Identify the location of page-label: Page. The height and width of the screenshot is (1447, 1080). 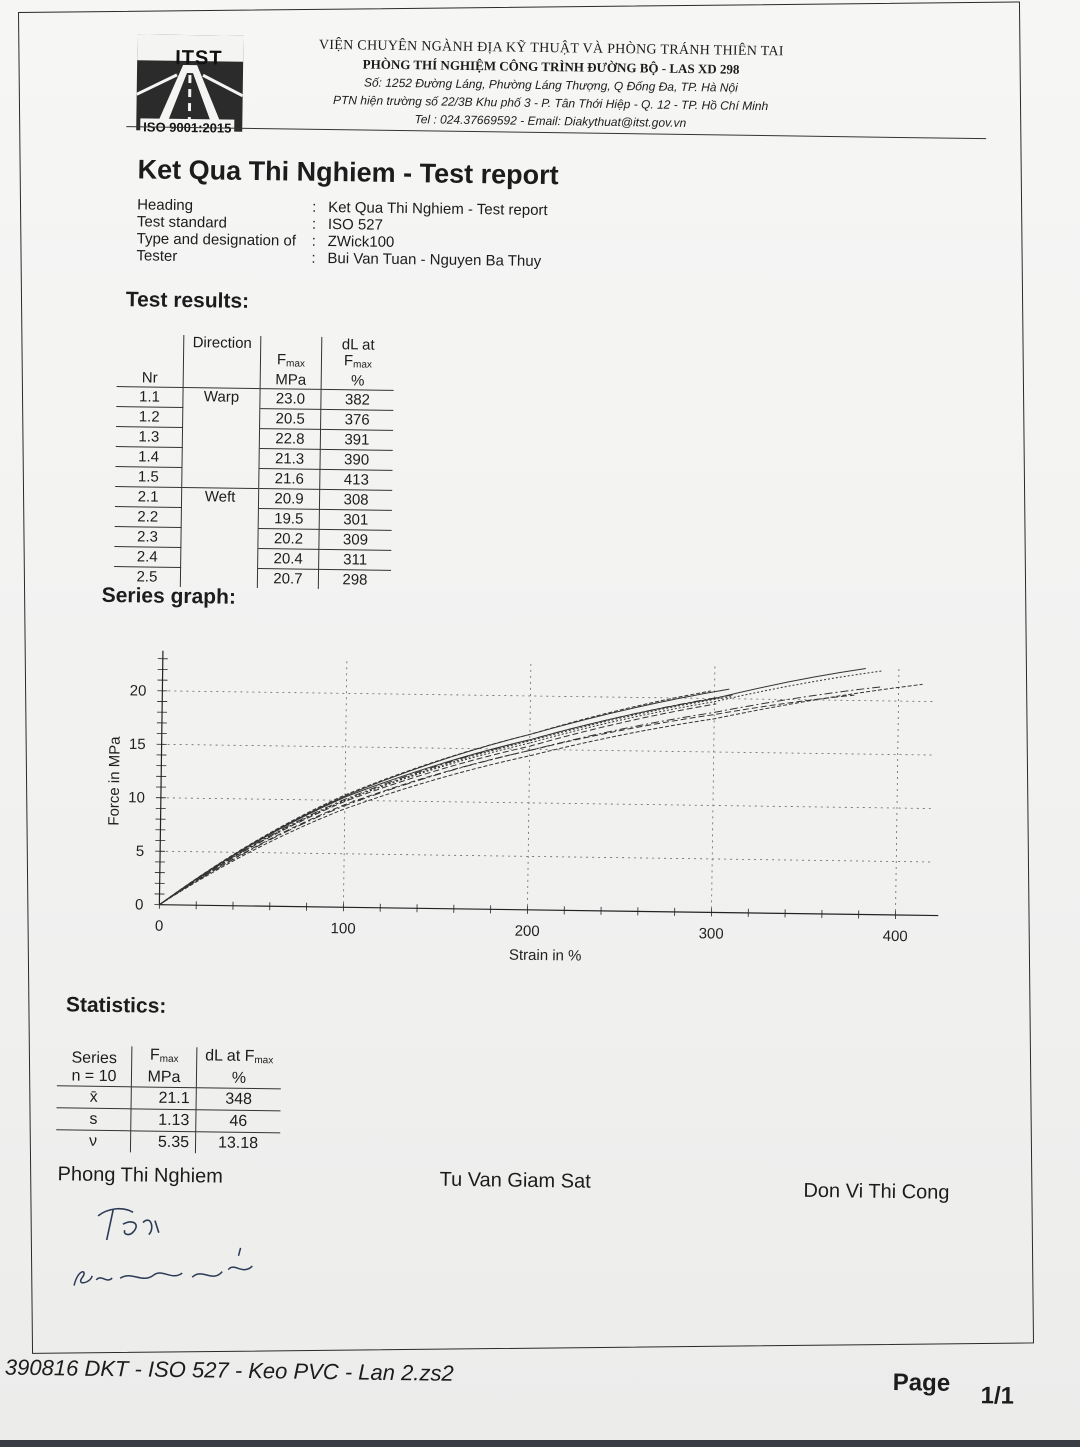
(922, 1383).